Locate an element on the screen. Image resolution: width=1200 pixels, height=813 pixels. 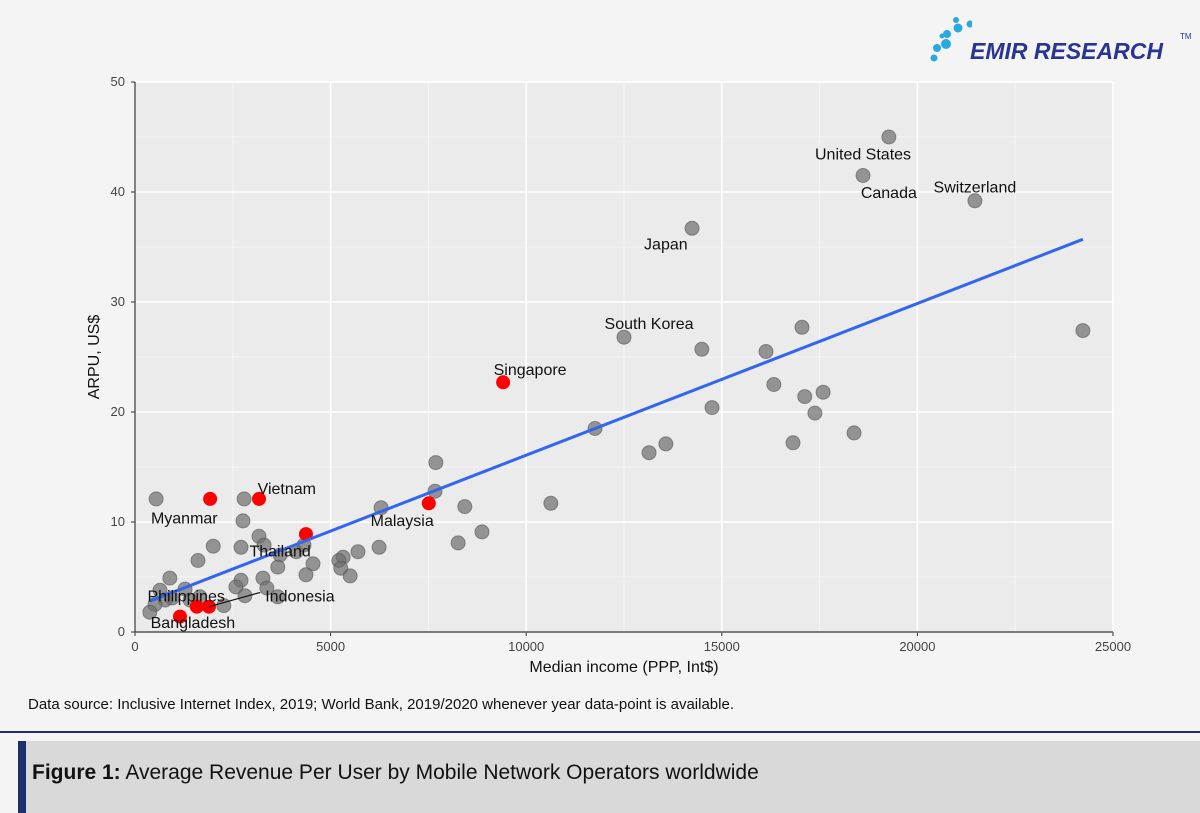
country-label: Singapore is located at coordinates (530, 370).